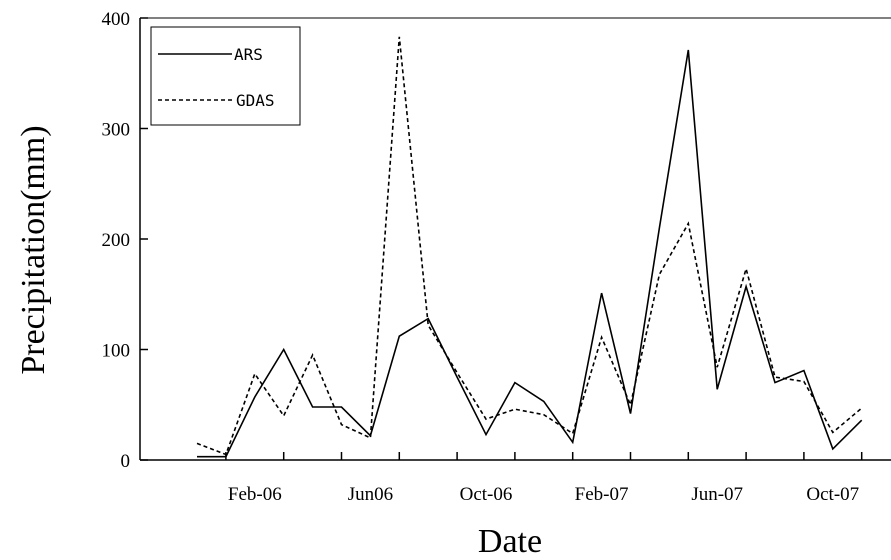 The height and width of the screenshot is (560, 891). Describe the element at coordinates (116, 351) in the screenshot. I see `y-tick-label: 100` at that location.